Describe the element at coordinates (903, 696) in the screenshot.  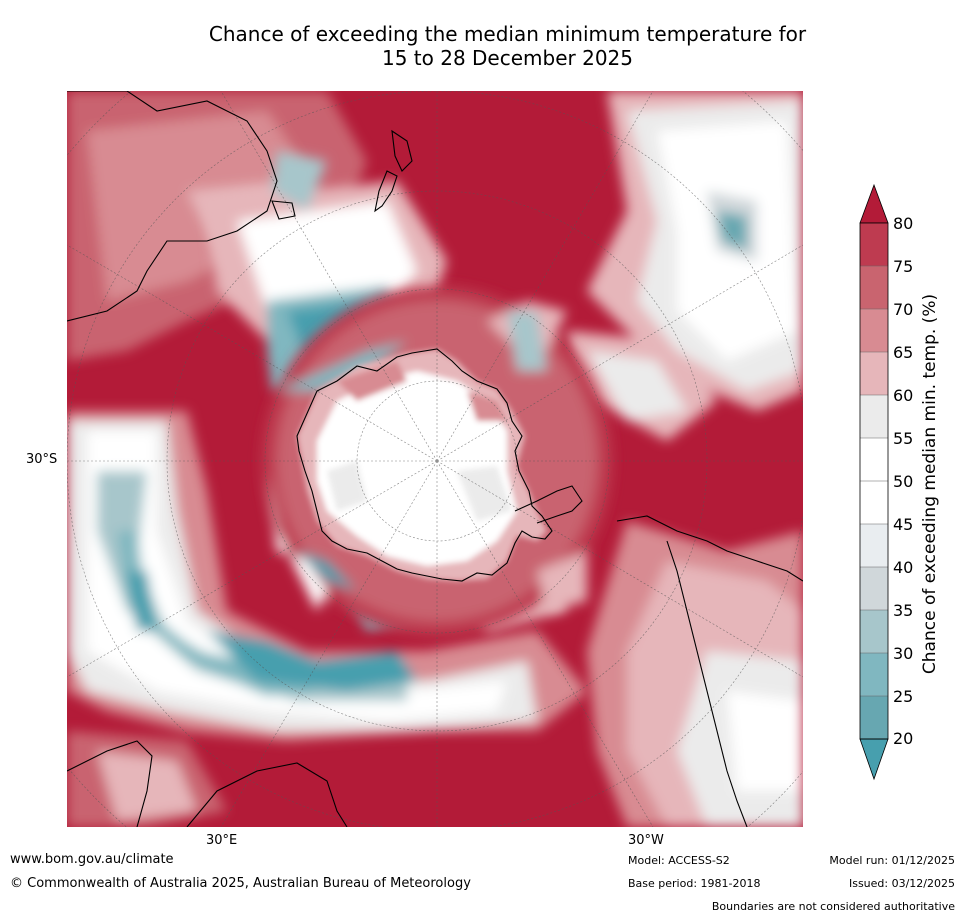
I see `colorbar-tick-25: 25` at that location.